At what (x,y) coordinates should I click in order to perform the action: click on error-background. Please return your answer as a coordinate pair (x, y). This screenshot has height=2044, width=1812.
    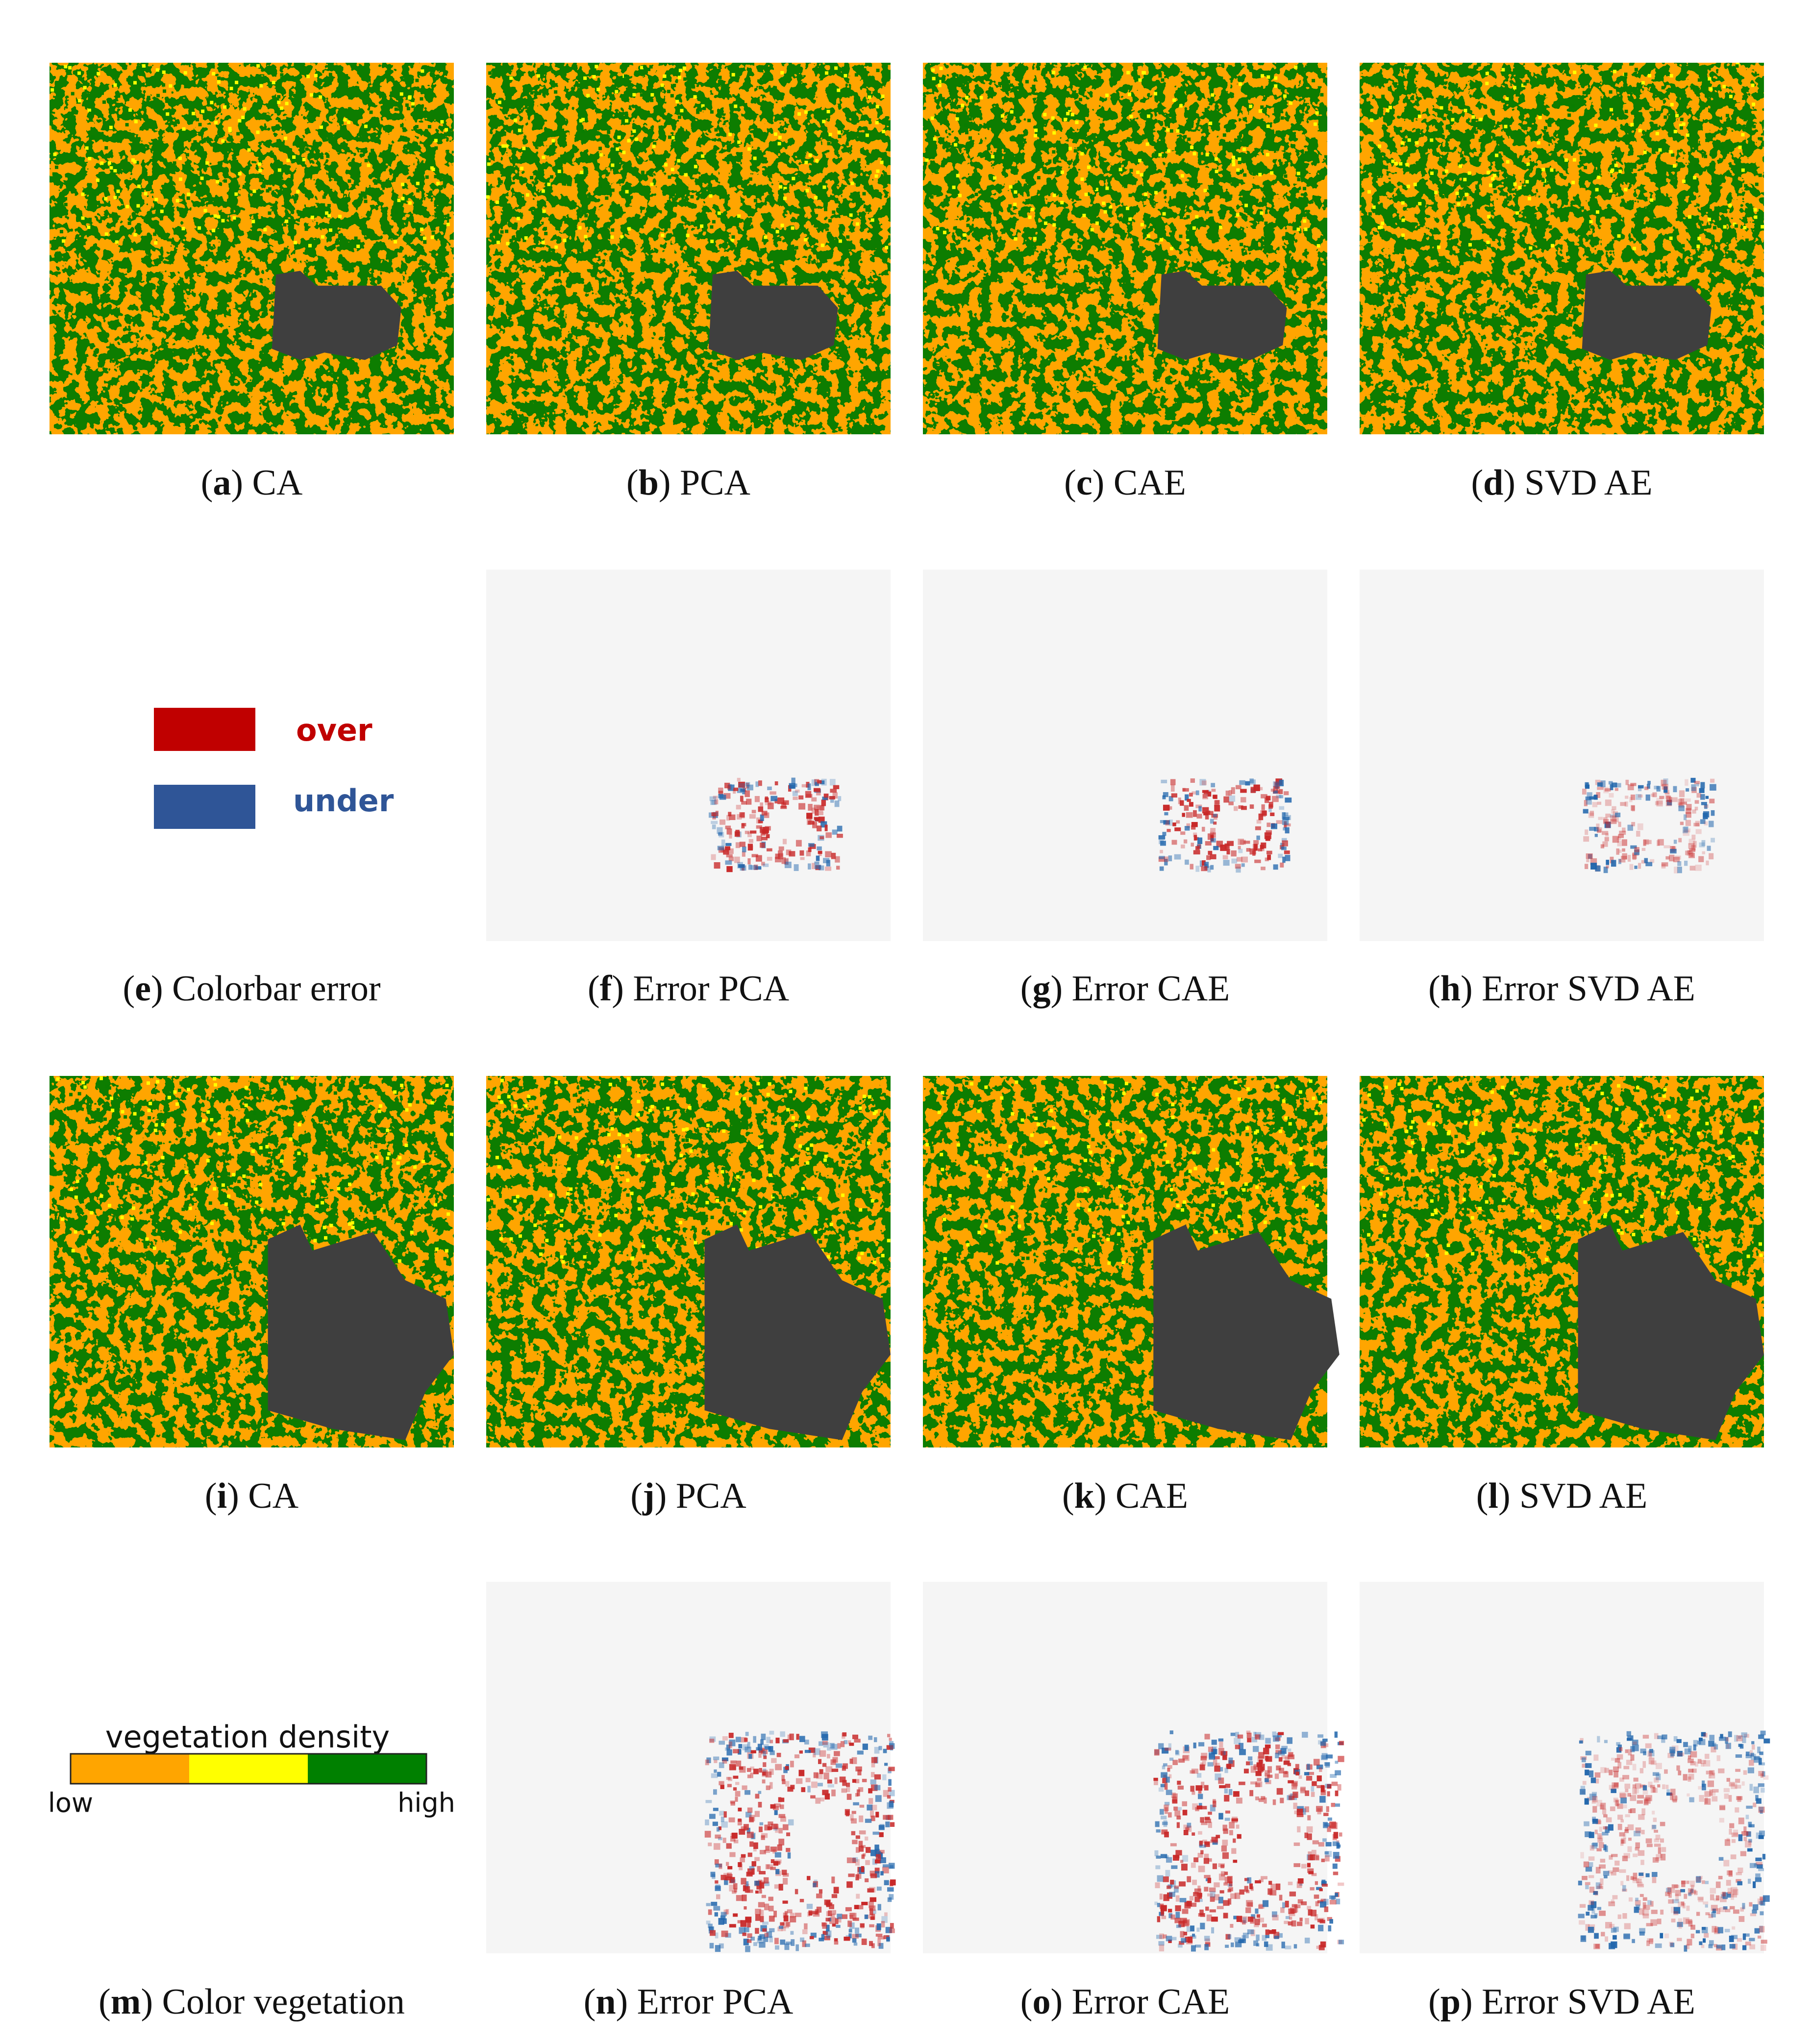
    Looking at the image, I should click on (1562, 755).